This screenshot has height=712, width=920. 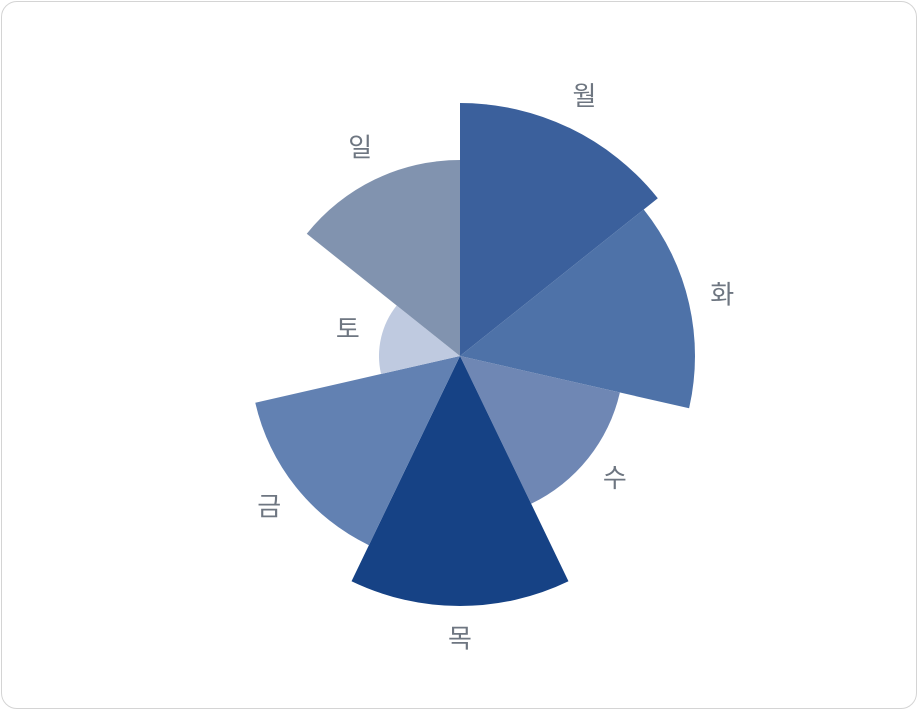 What do you see at coordinates (348, 330) in the screenshot?
I see `slice-label-6: 토` at bounding box center [348, 330].